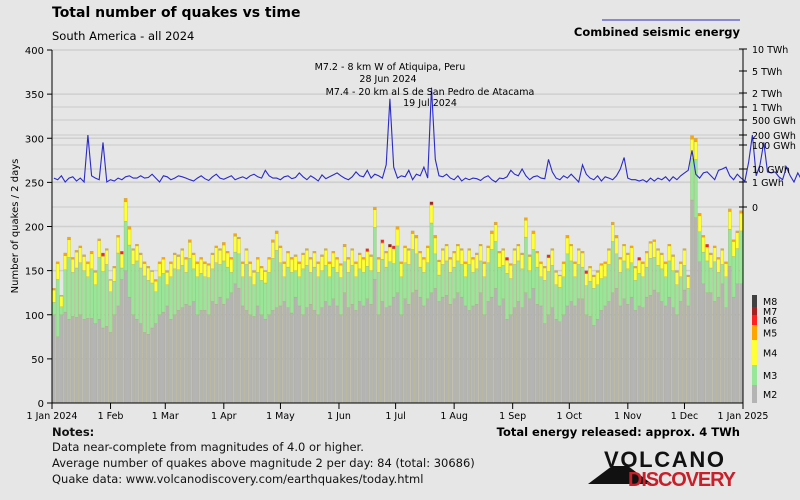 This screenshot has height=500, width=800. Describe the element at coordinates (34, 183) in the screenshot. I see `y-tick-label: 250` at that location.